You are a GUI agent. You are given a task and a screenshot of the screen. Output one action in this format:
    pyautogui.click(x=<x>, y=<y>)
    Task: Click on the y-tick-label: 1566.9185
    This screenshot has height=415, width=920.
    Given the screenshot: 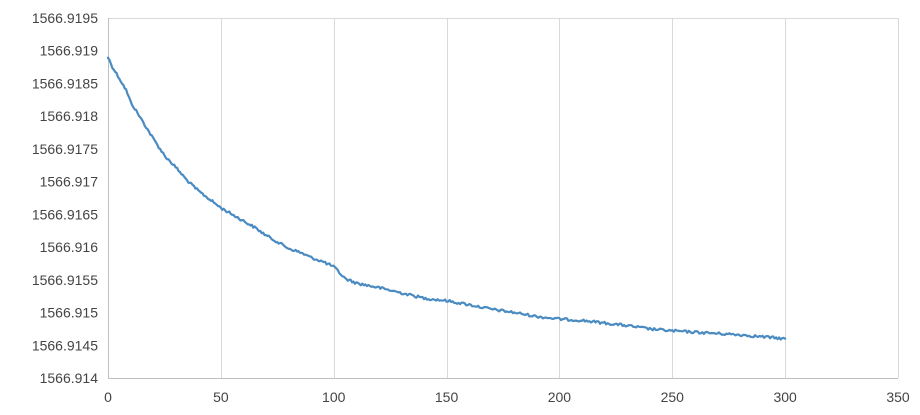 What is the action you would take?
    pyautogui.click(x=65, y=83)
    